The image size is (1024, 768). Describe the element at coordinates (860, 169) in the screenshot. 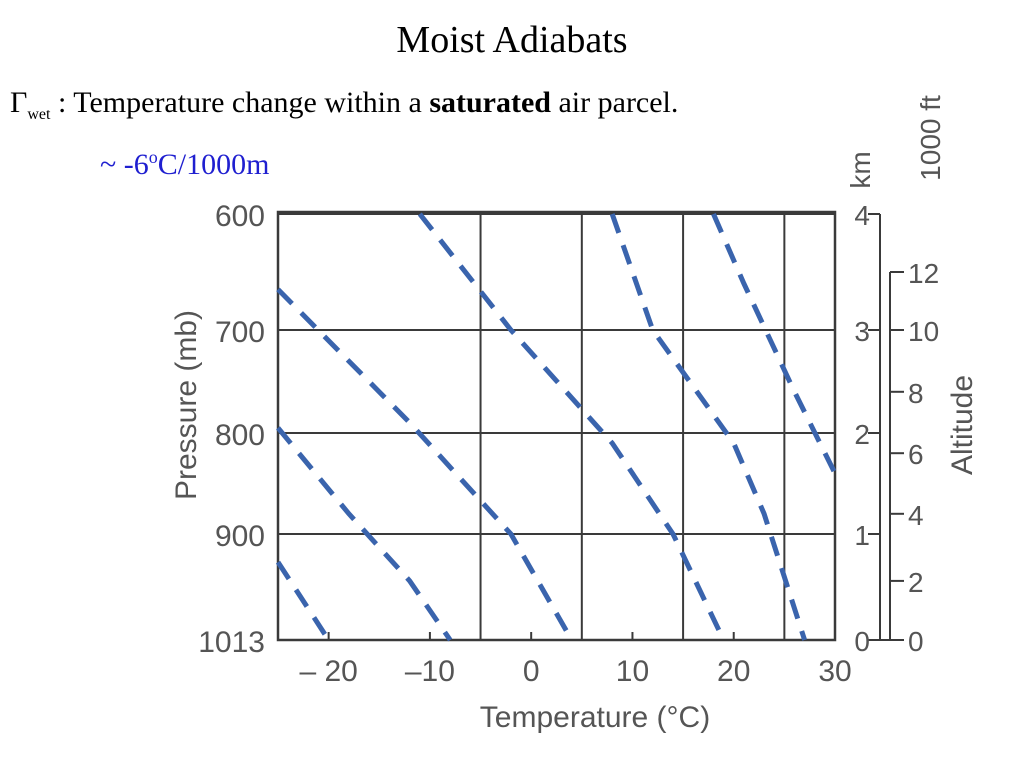

I see `km-axis-label: km` at that location.